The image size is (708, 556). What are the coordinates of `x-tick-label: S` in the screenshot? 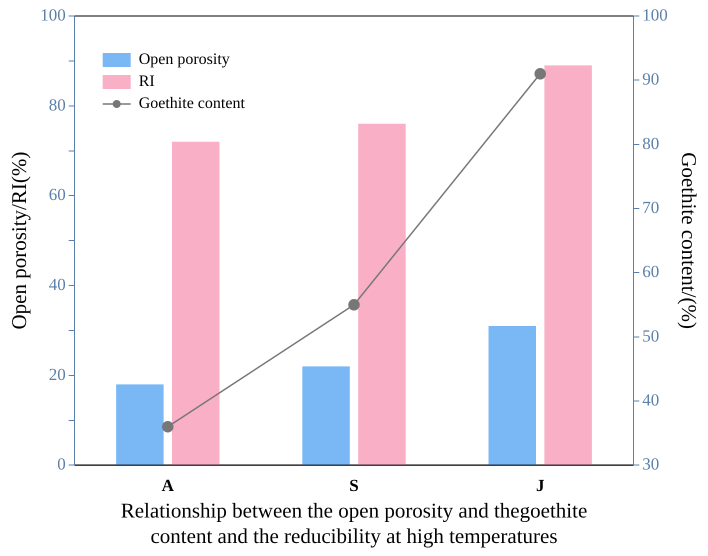 It's located at (354, 485).